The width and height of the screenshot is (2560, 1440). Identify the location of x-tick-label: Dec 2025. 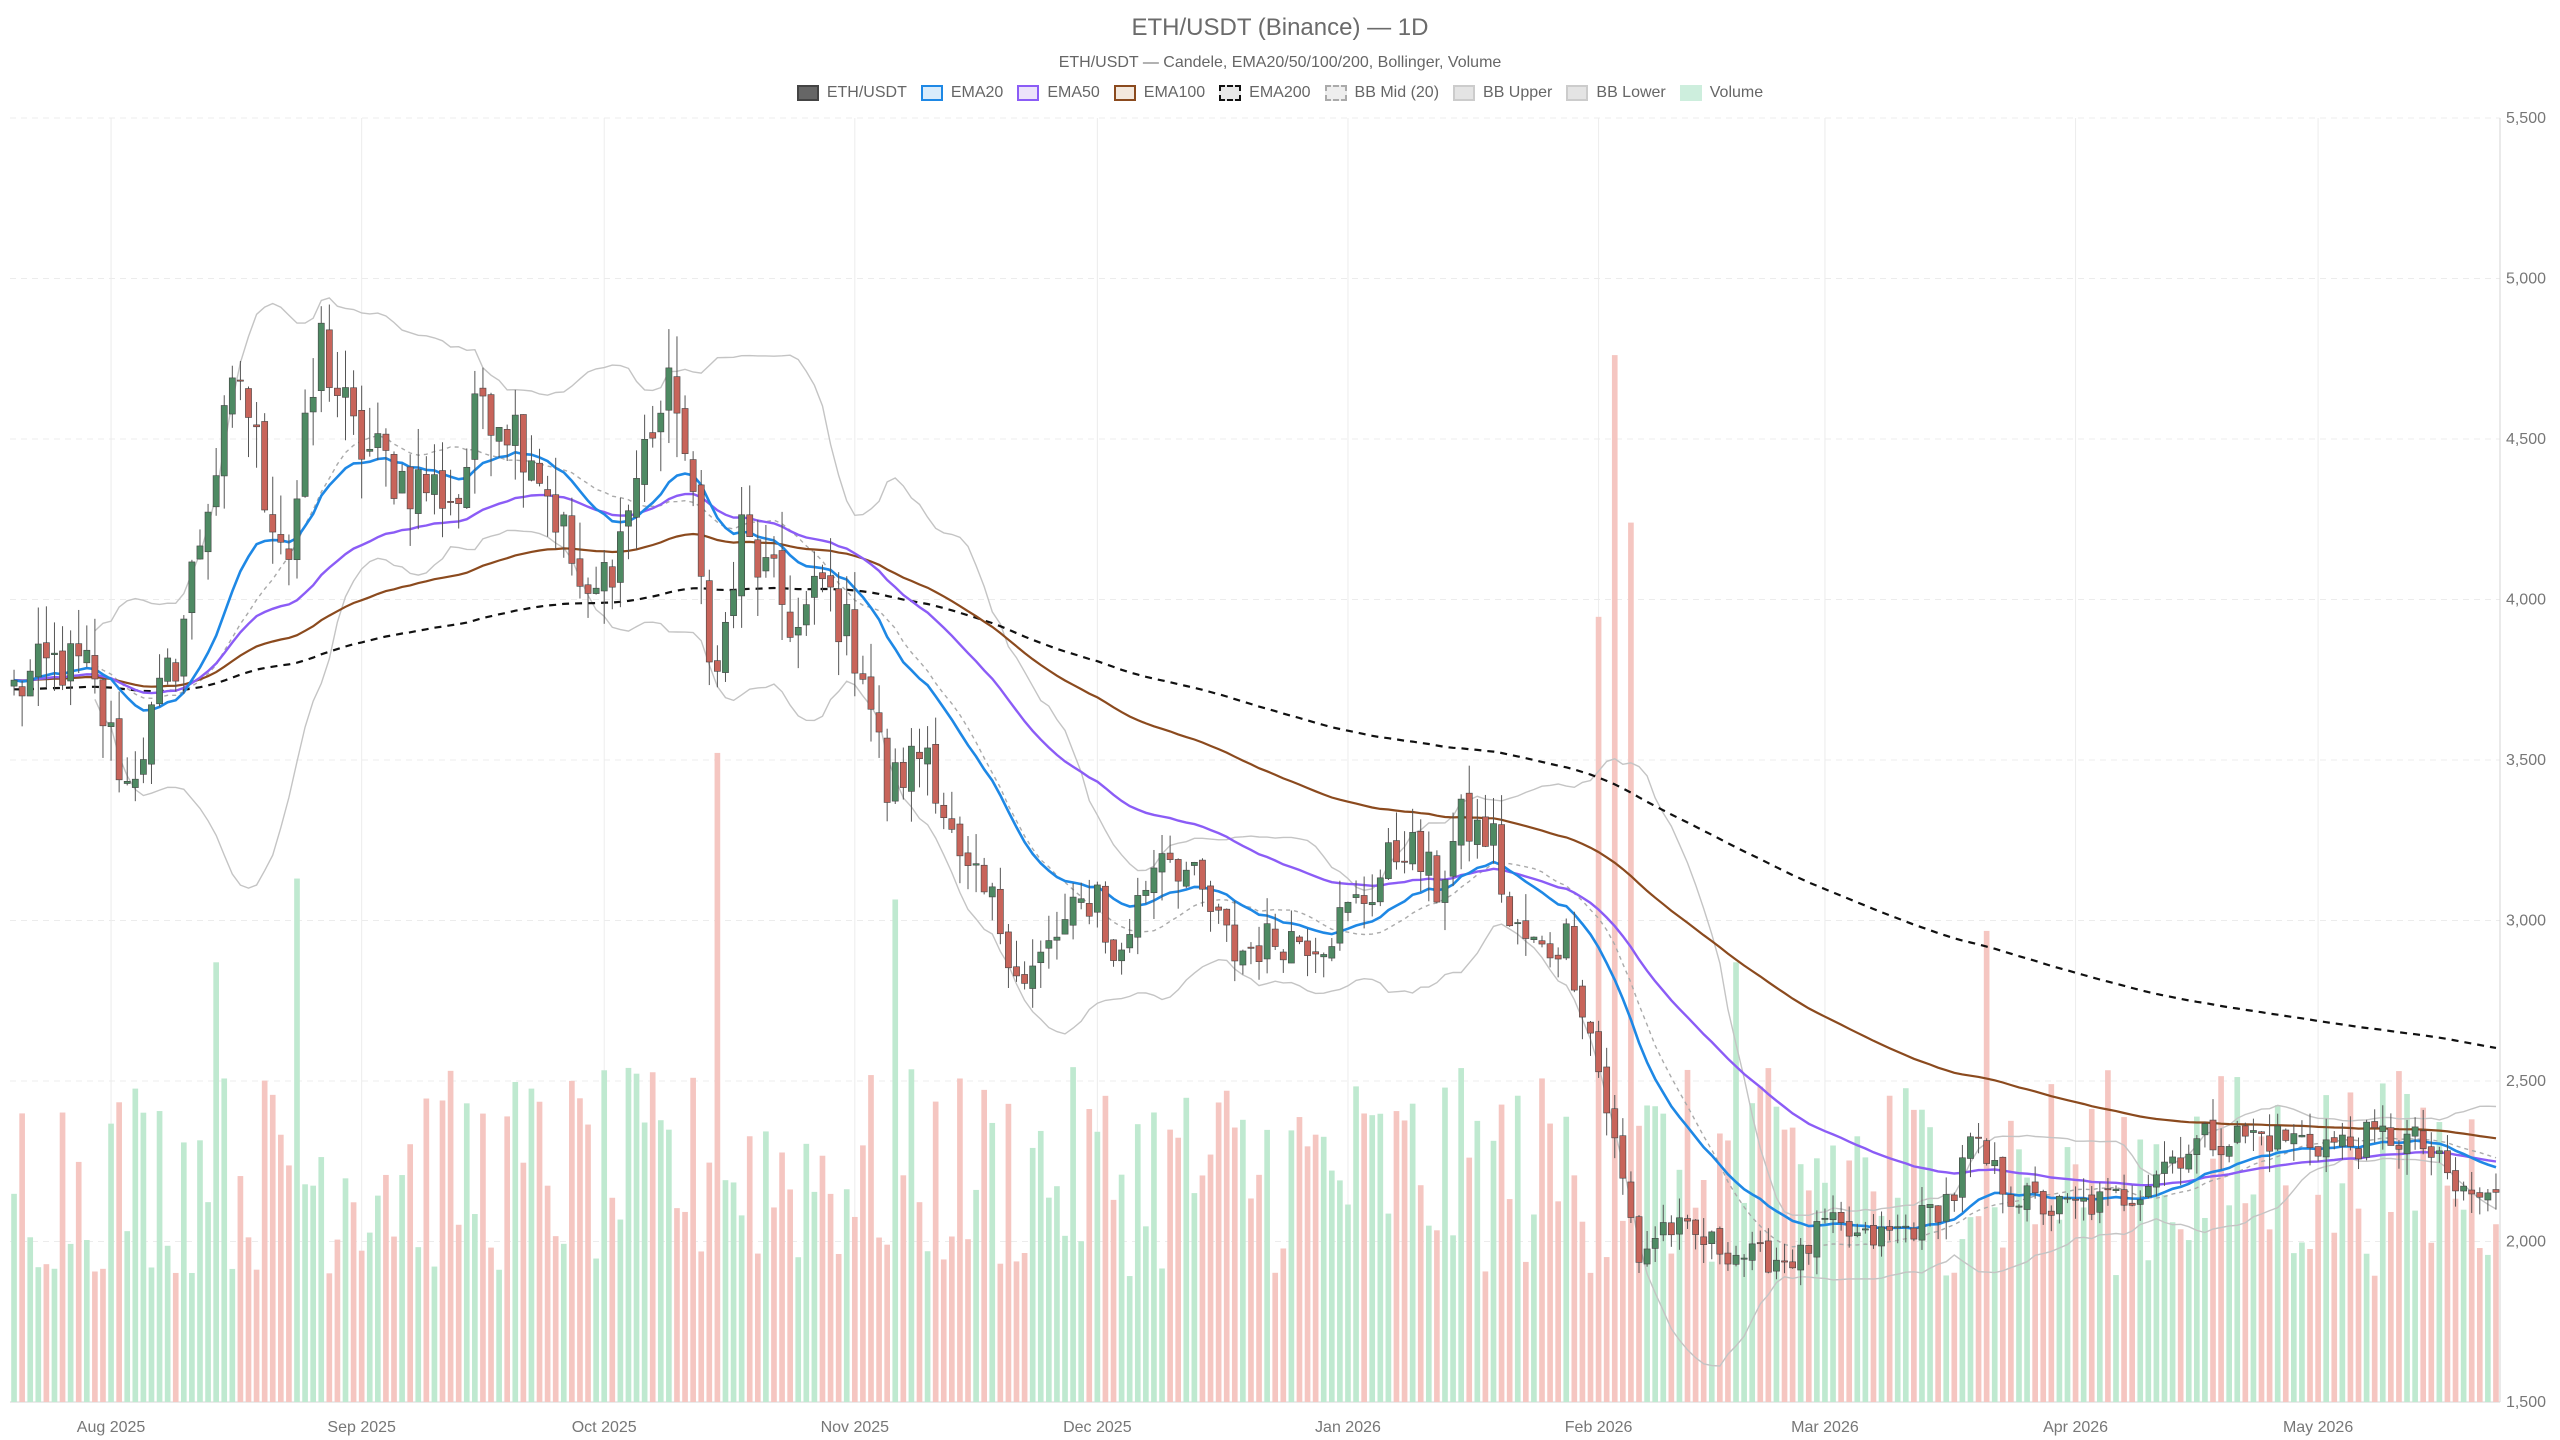
(1097, 1427).